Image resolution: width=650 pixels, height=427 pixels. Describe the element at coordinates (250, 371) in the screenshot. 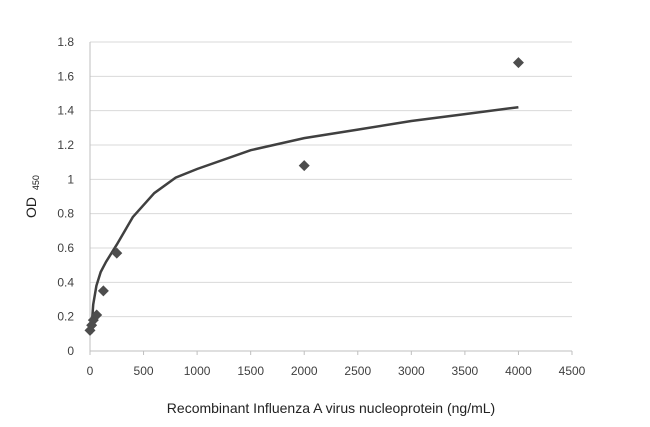

I see `x-tick-label: 1500` at that location.